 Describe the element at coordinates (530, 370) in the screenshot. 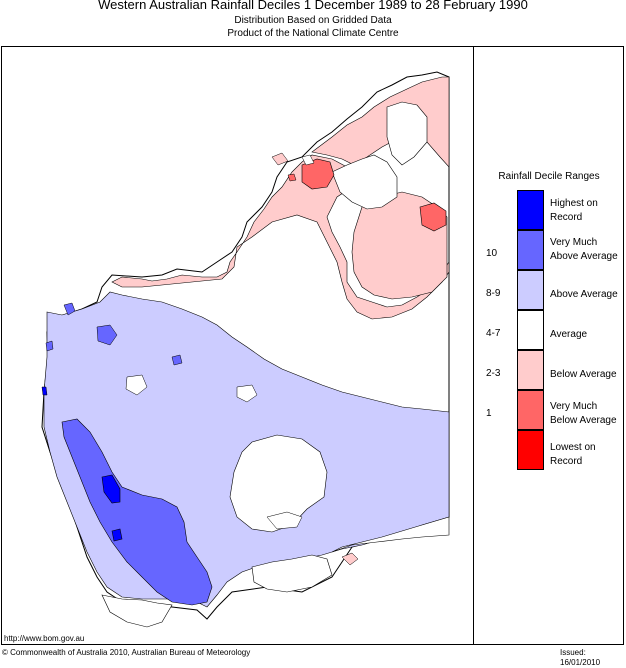

I see `legend-swatch-below` at that location.